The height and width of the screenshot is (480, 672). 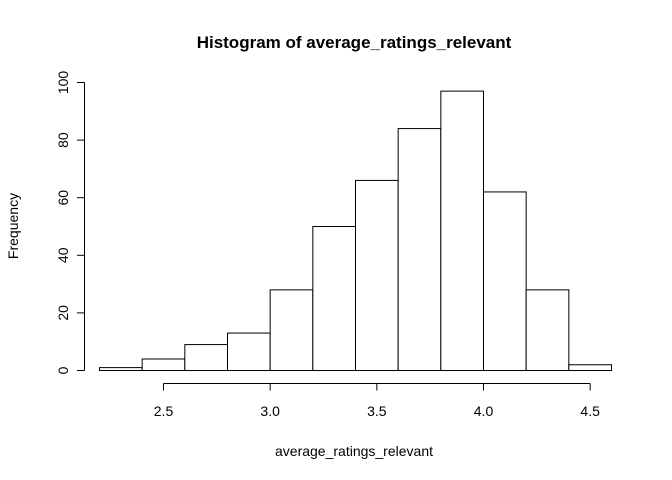 What do you see at coordinates (484, 411) in the screenshot?
I see `x-tick-label: 4.0` at bounding box center [484, 411].